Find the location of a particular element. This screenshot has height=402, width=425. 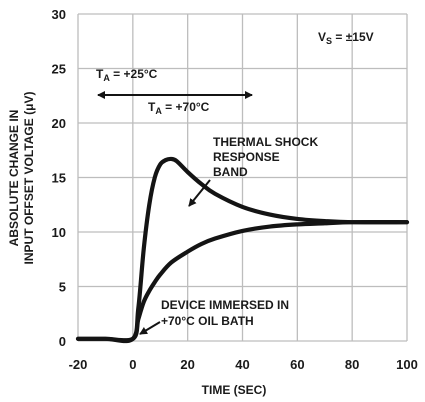

supply-voltage-label: VS = ±15V is located at coordinates (346, 38).